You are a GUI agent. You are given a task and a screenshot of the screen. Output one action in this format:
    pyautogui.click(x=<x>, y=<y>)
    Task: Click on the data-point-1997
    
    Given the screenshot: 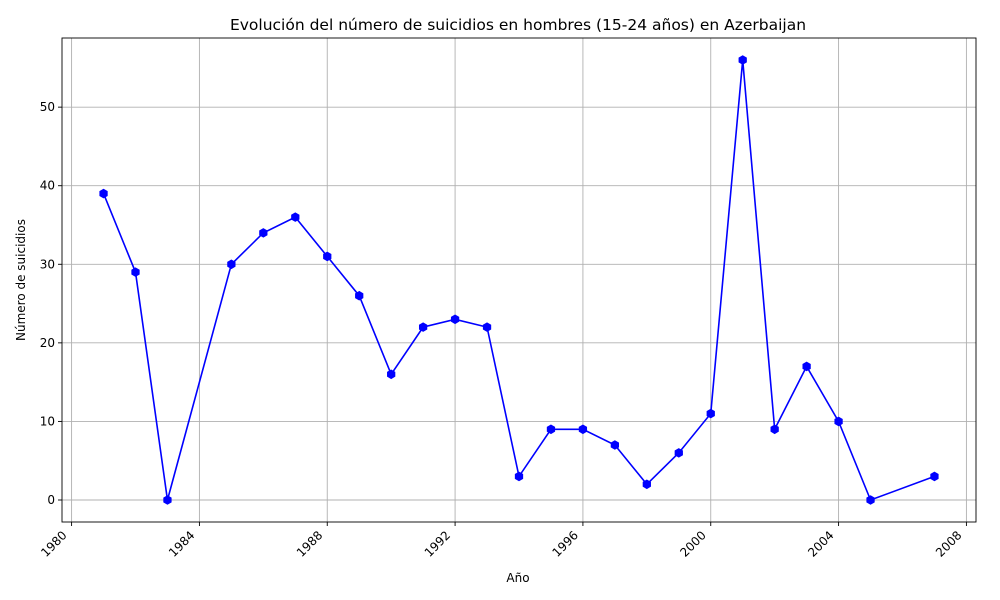 What is the action you would take?
    pyautogui.click(x=615, y=445)
    